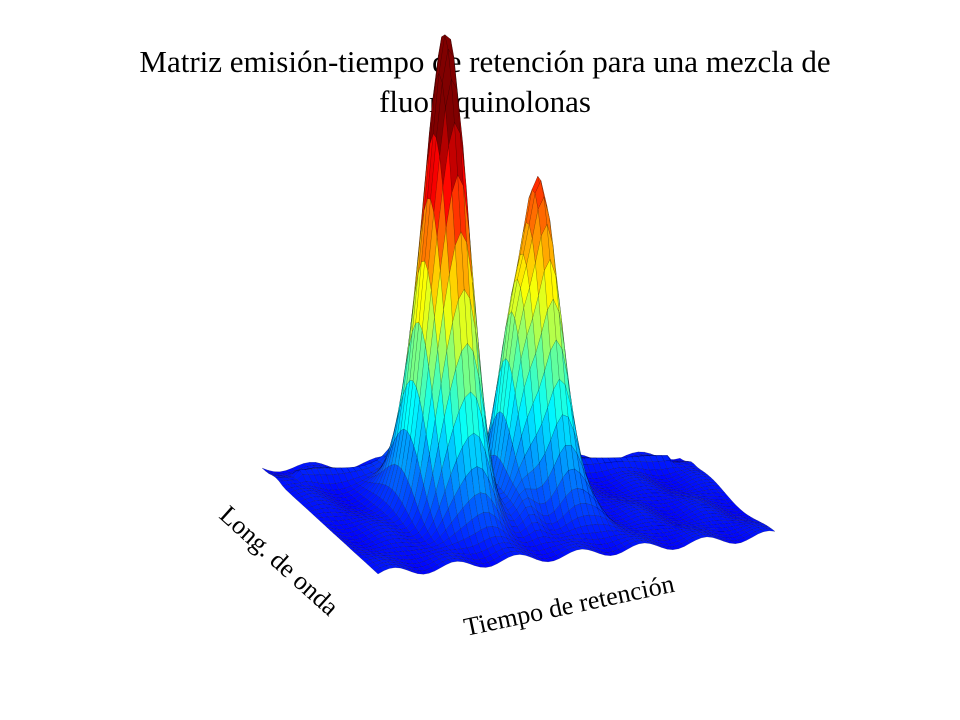 The width and height of the screenshot is (960, 720). Describe the element at coordinates (569, 605) in the screenshot. I see `x-axis-label: Tiempo de retención` at that location.